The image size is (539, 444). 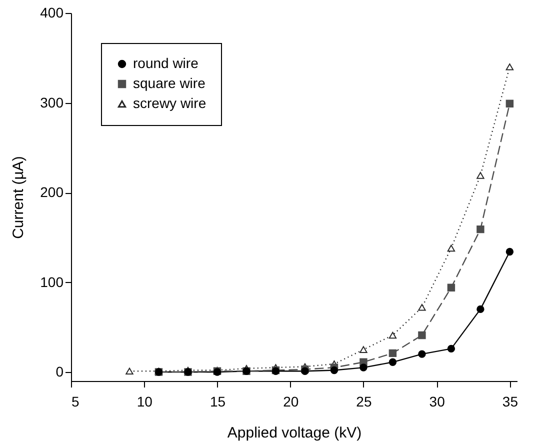 What do you see at coordinates (510, 402) in the screenshot?
I see `x-tick-label: 35` at bounding box center [510, 402].